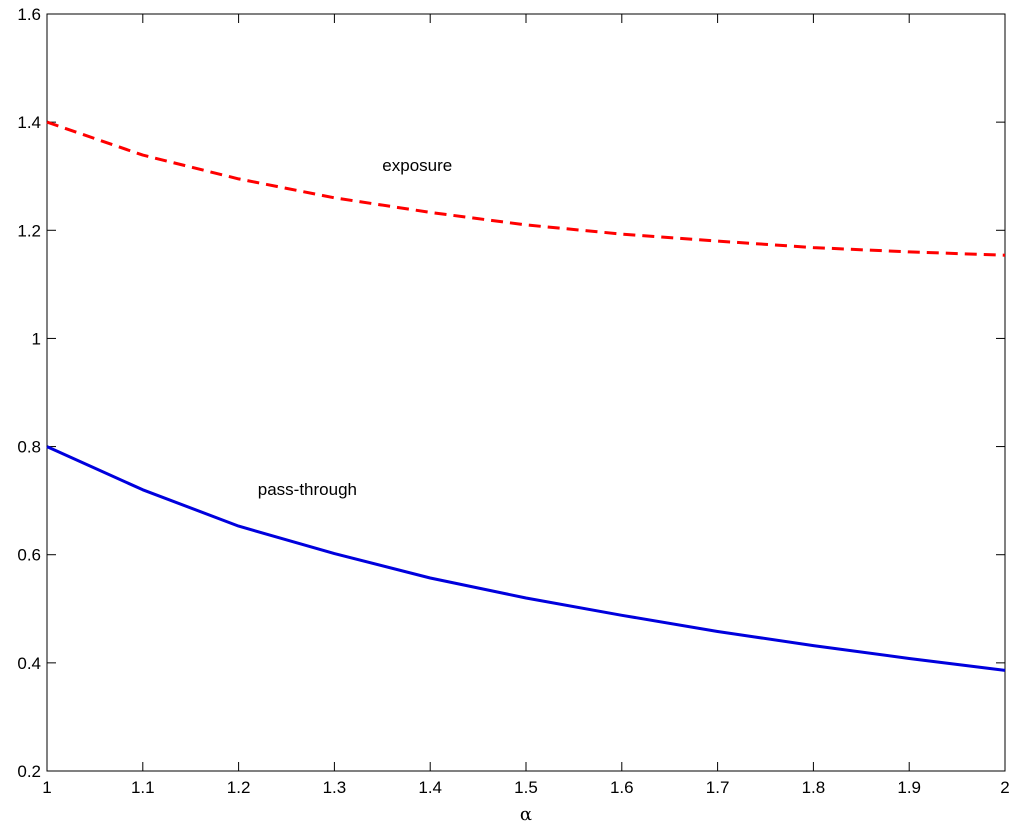  I want to click on y-tick-label: 1.4, so click(29, 122).